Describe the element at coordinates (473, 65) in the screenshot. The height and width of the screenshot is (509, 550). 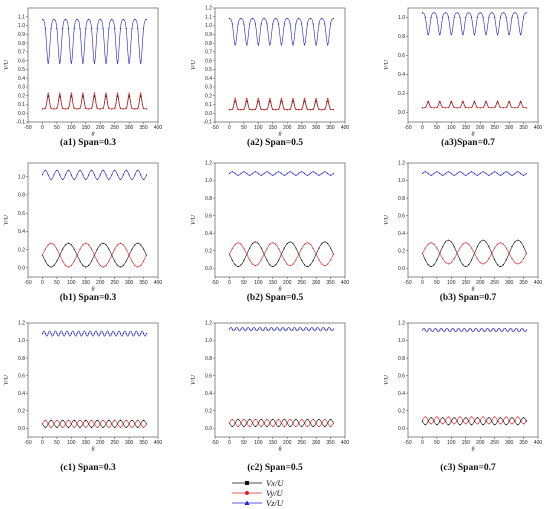
I see `plot-frame` at that location.